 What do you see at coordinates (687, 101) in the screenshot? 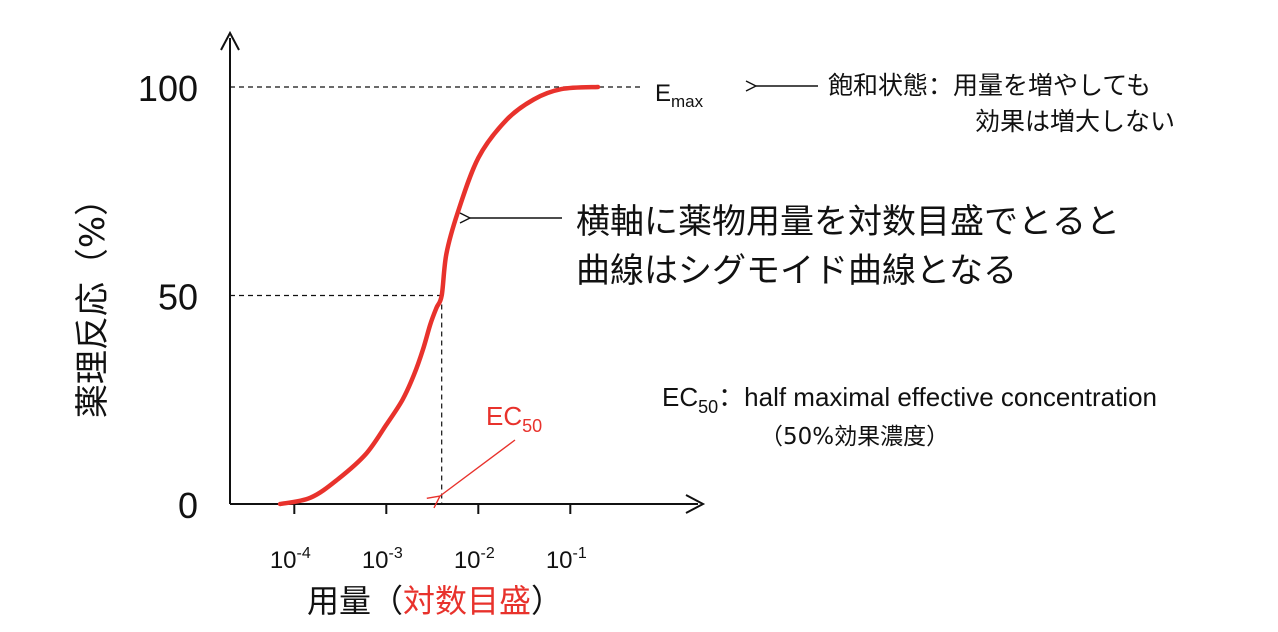
I see `emax-label-sub: max` at bounding box center [687, 101].